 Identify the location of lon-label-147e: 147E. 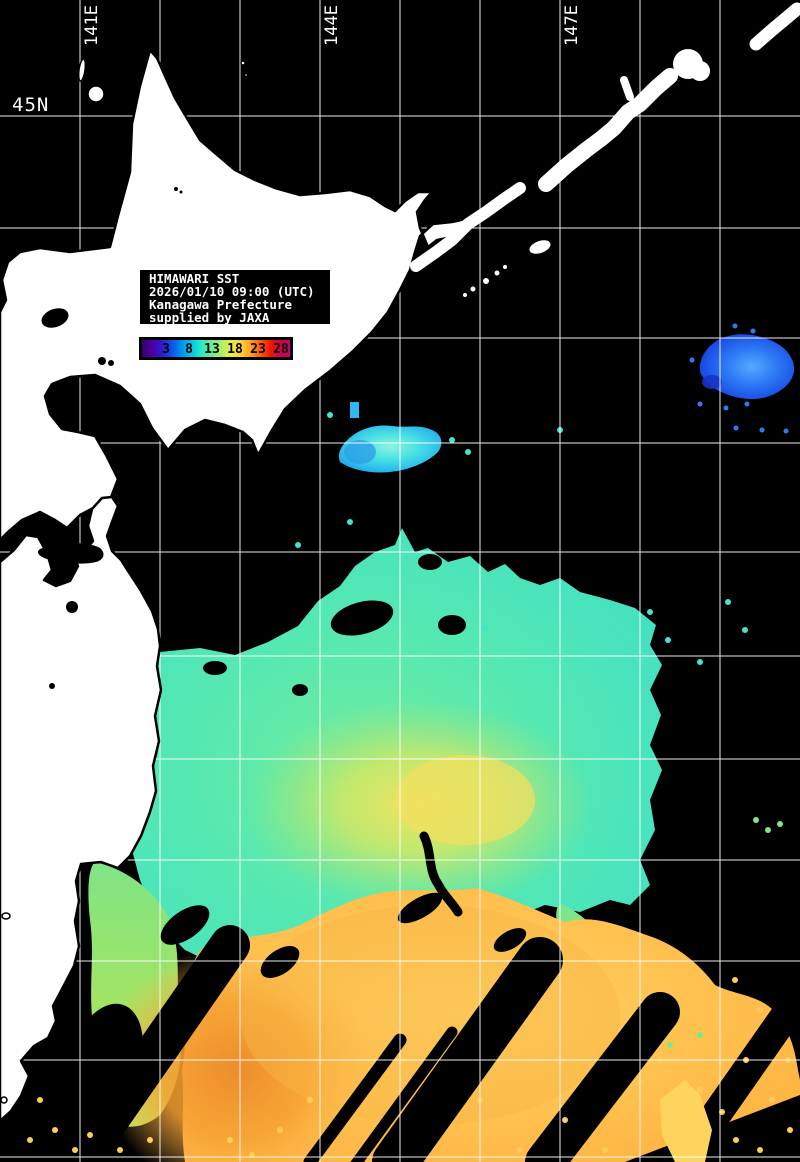
(572, 25).